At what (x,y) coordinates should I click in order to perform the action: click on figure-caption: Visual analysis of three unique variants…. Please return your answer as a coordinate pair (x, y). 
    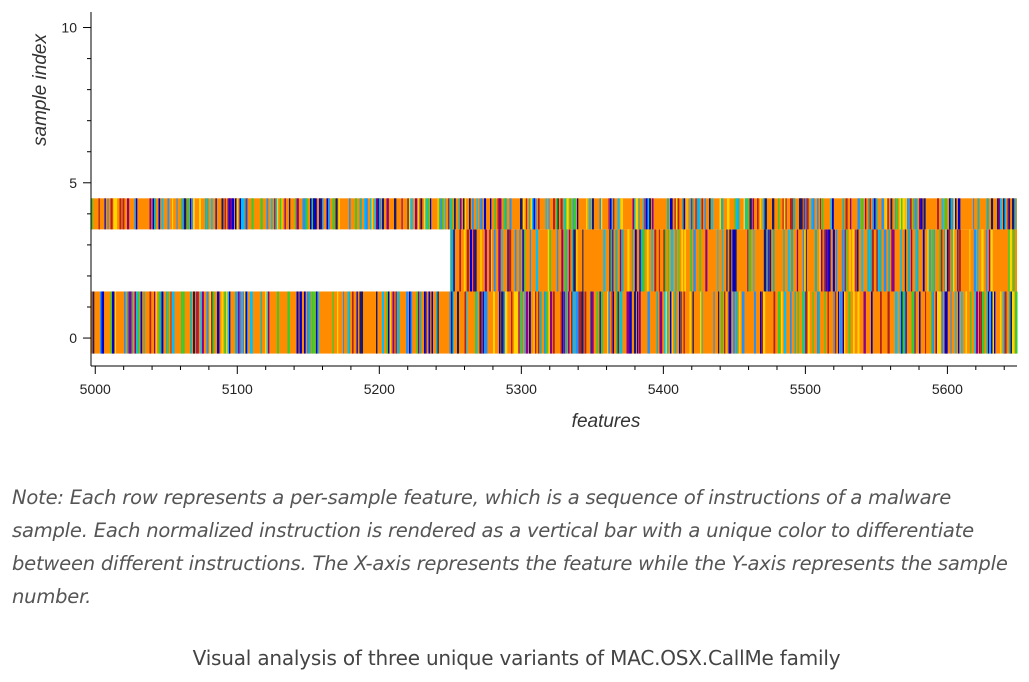
    Looking at the image, I should click on (516, 658).